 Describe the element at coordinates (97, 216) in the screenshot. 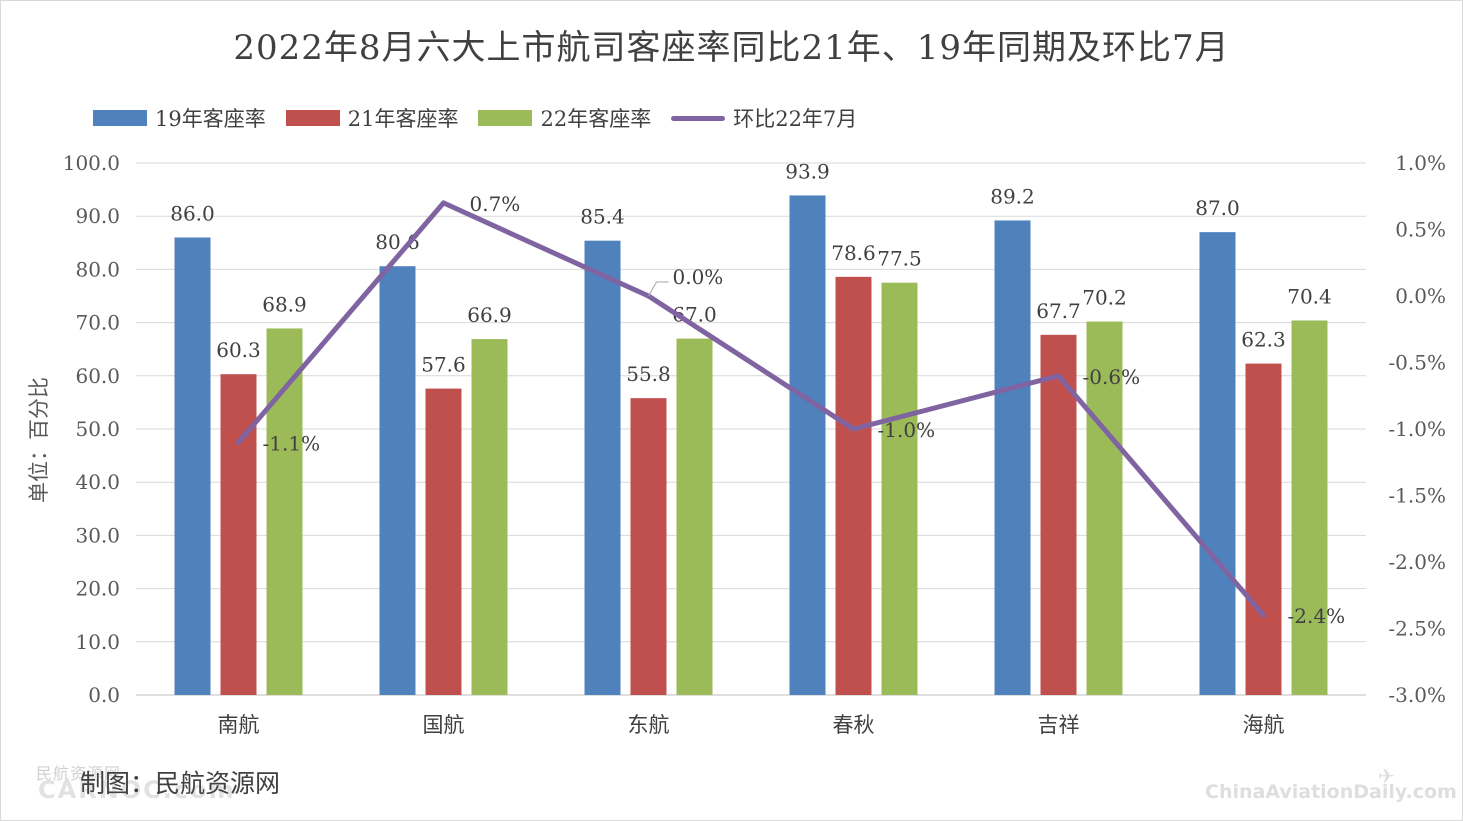

I see `y-left-tick-label: 90.0` at that location.